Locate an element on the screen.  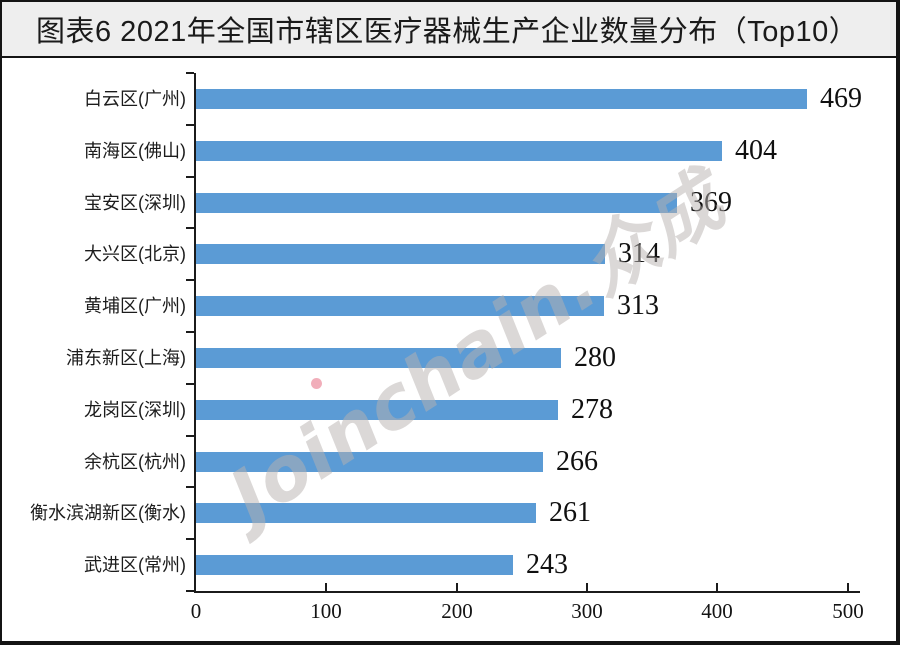
x-tick-label: 100 is located at coordinates (326, 611).